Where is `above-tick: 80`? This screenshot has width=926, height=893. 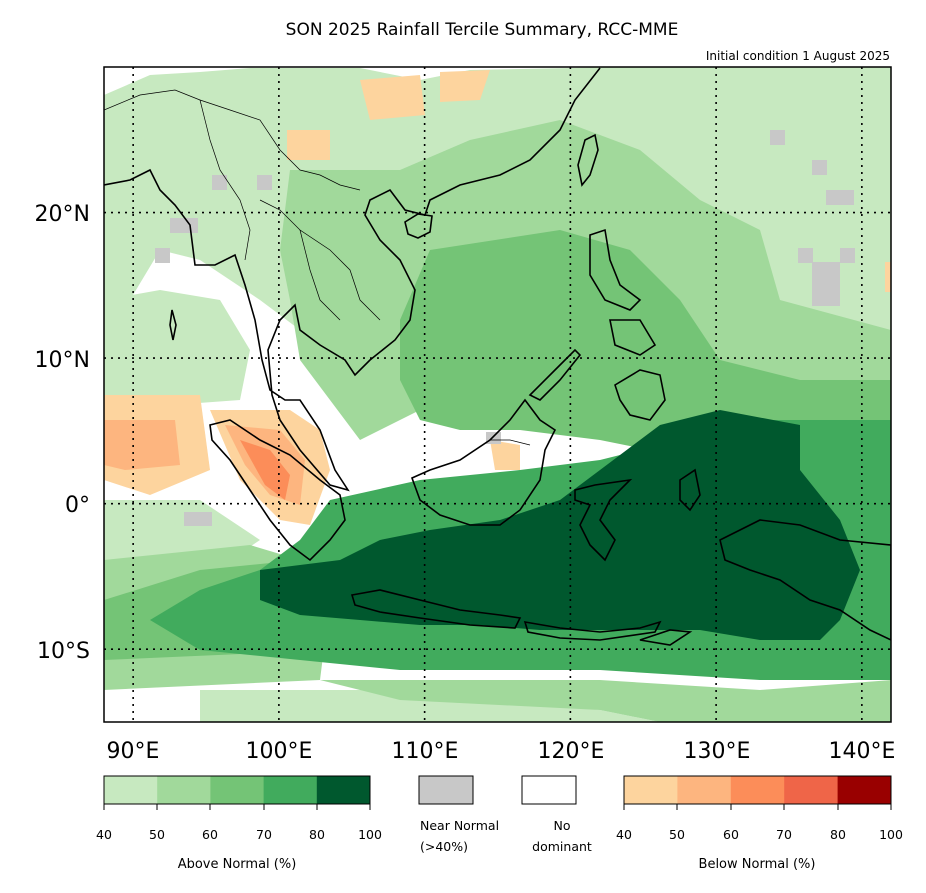
above-tick: 80 is located at coordinates (317, 834).